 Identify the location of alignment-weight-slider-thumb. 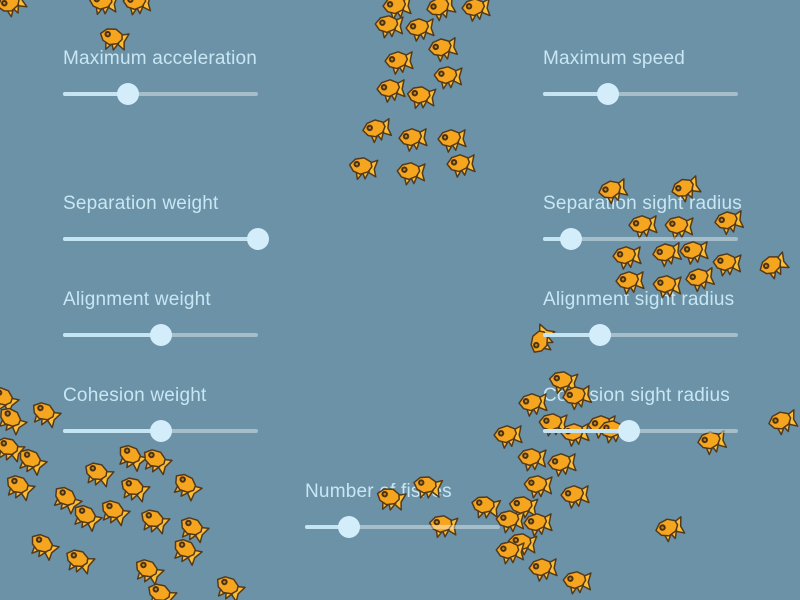
(160, 335).